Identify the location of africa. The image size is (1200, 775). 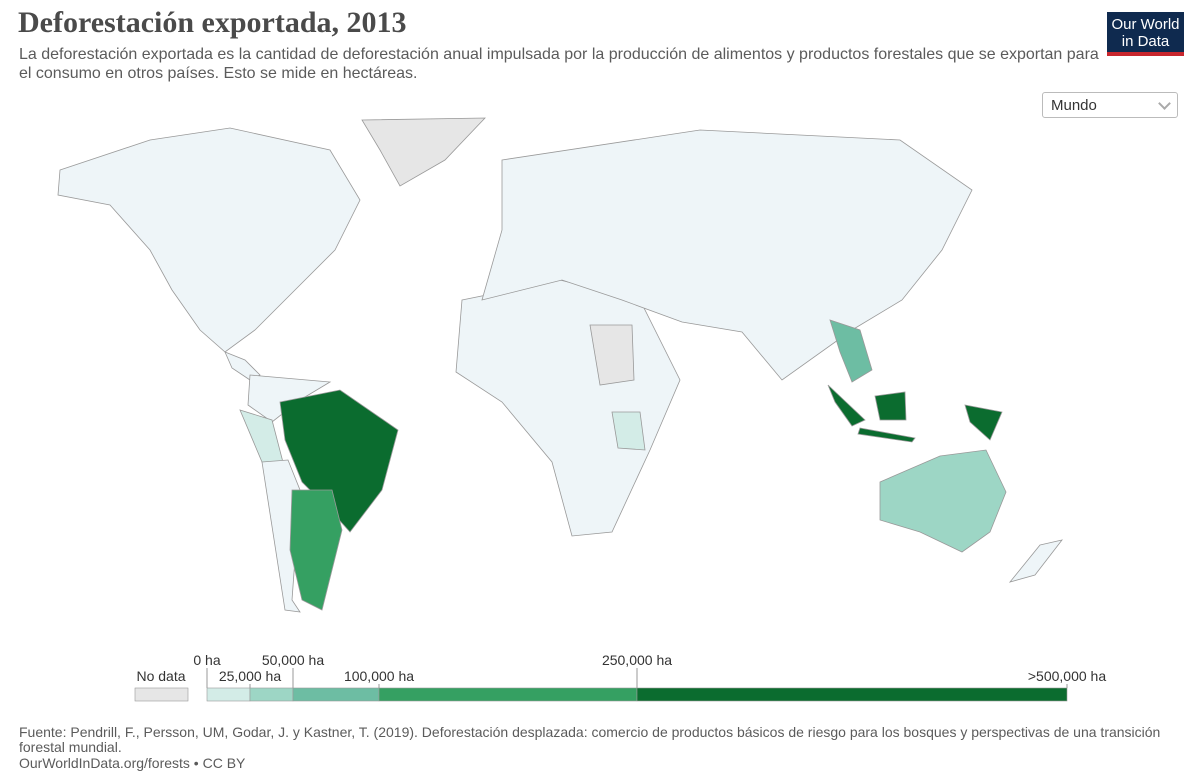
(568, 408).